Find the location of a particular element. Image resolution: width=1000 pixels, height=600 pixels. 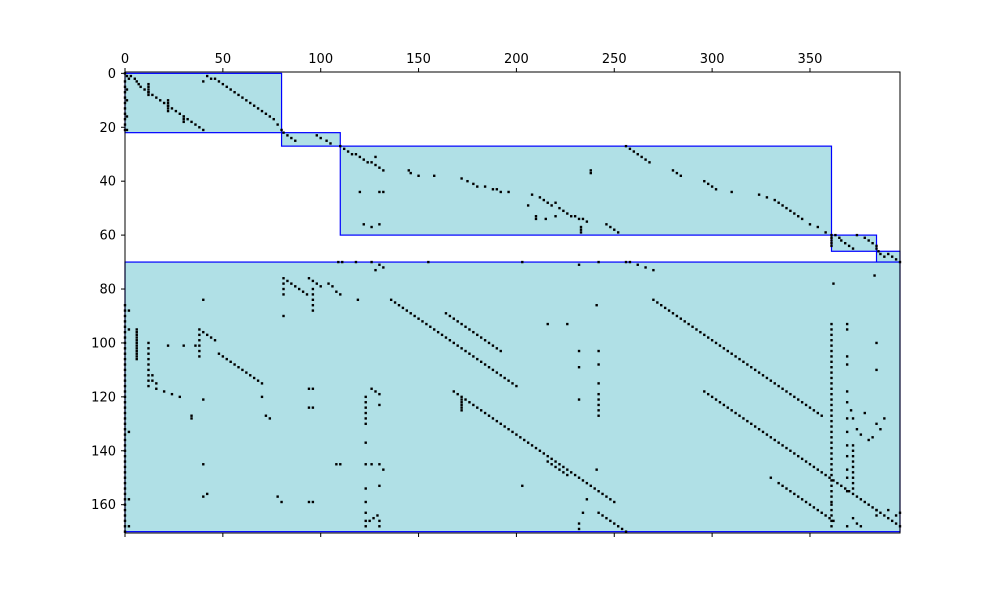

y-tick-label: 60 is located at coordinates (107, 236).